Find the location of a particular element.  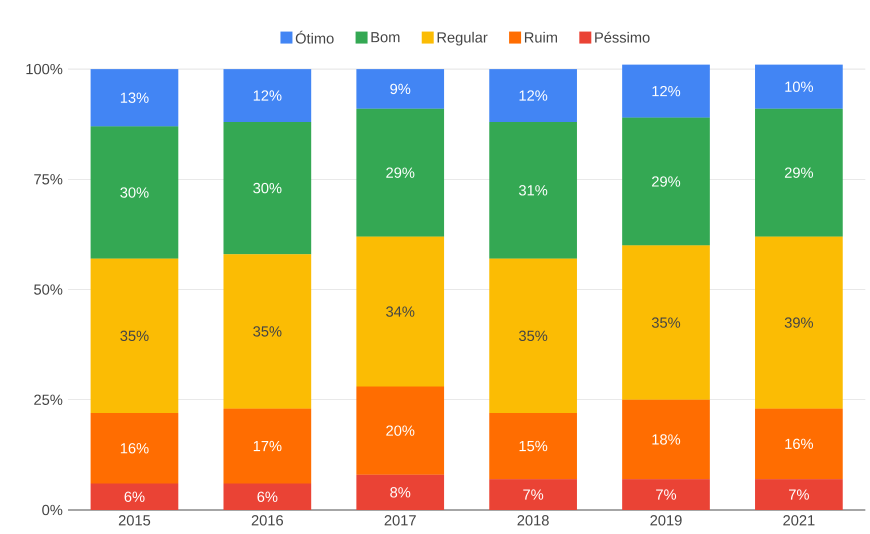

data-label: 8% is located at coordinates (400, 492).